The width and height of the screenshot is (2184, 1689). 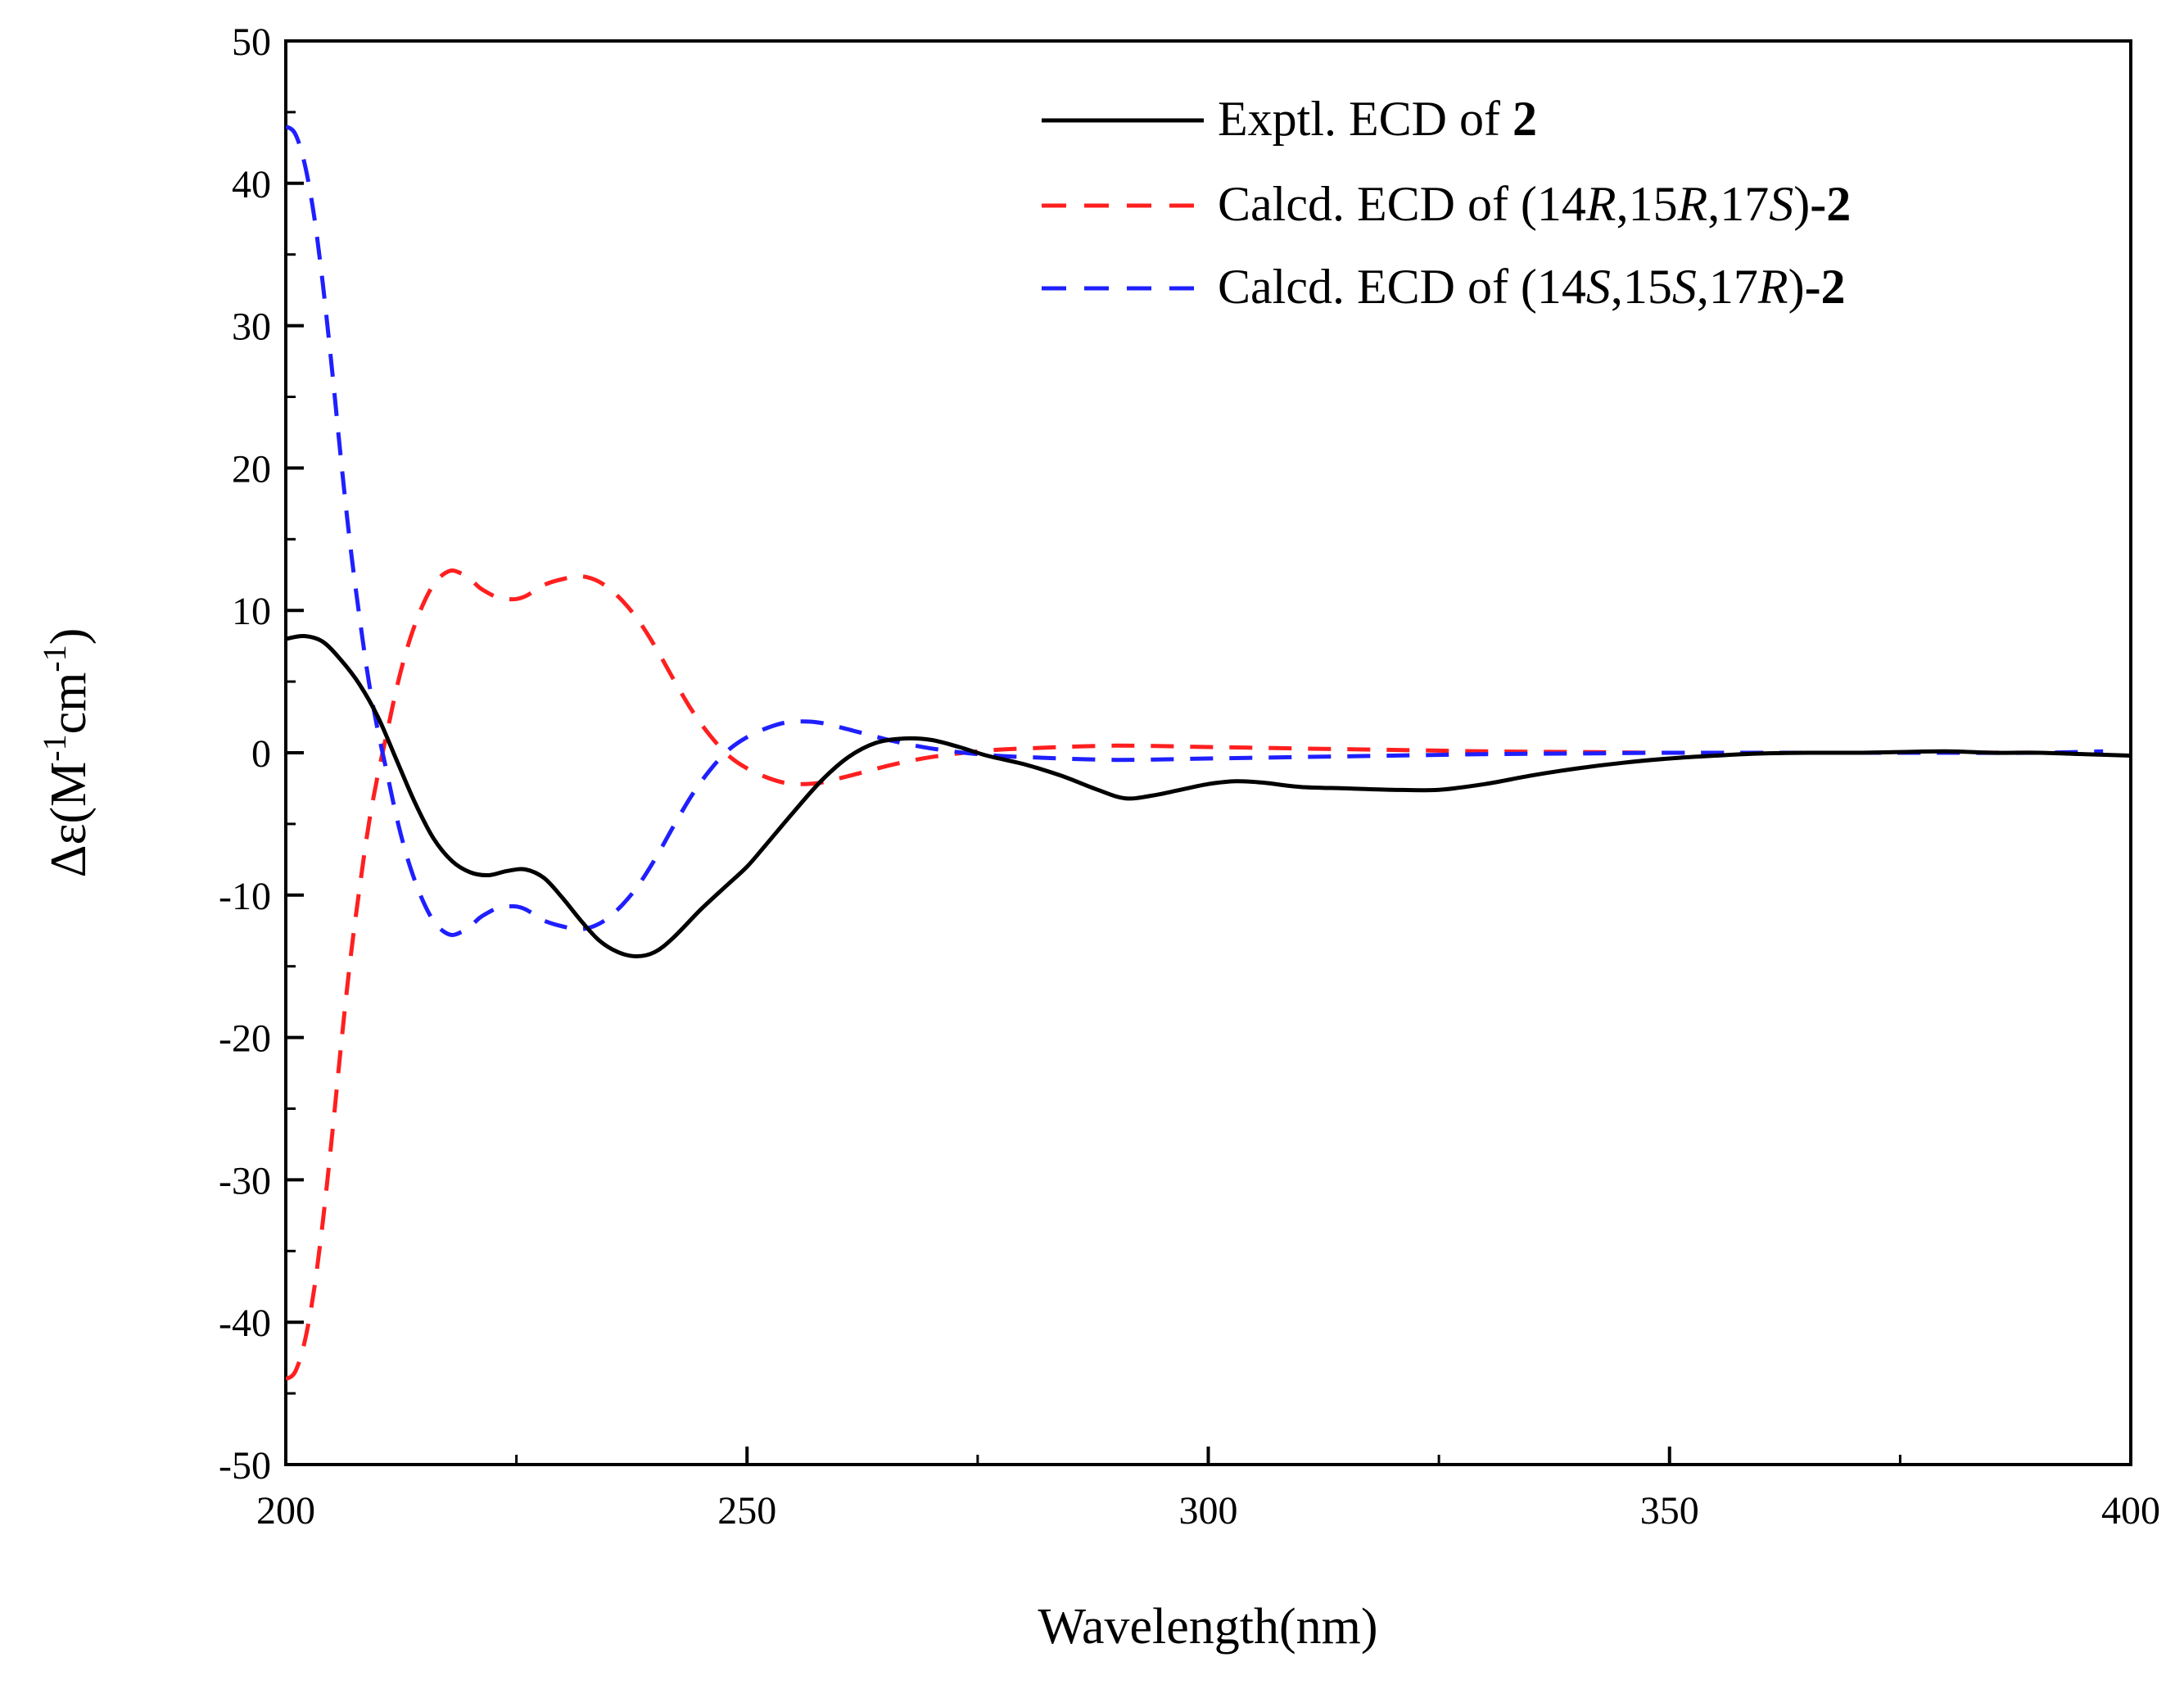 What do you see at coordinates (245, 1466) in the screenshot?
I see `y-tick-label: -50` at bounding box center [245, 1466].